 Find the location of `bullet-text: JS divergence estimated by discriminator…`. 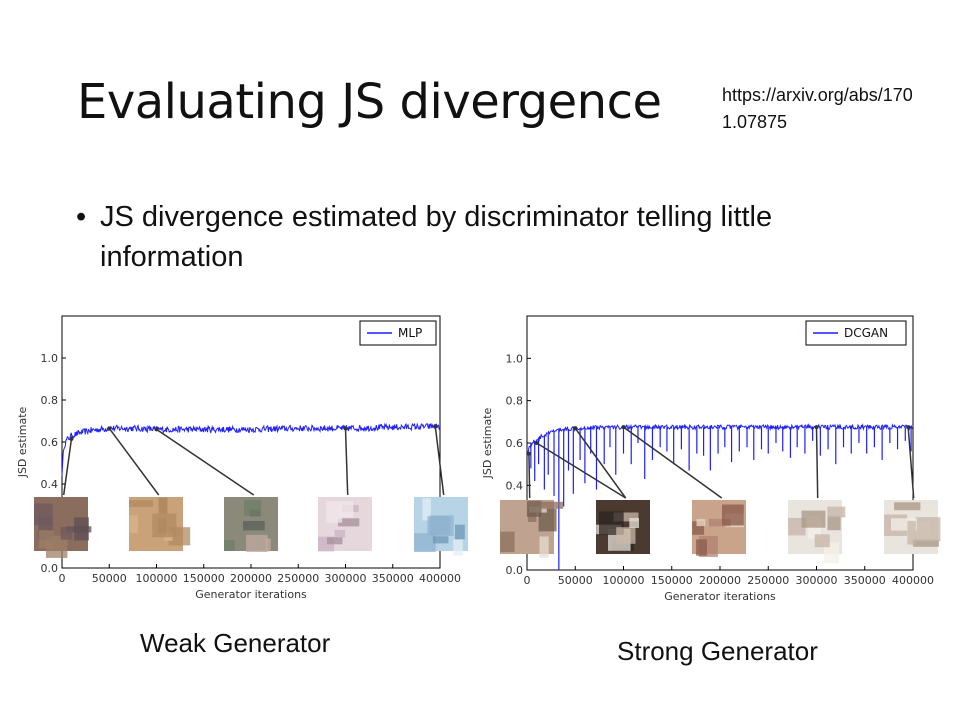

bullet-text: JS divergence estimated by discriminator… is located at coordinates (436, 237).